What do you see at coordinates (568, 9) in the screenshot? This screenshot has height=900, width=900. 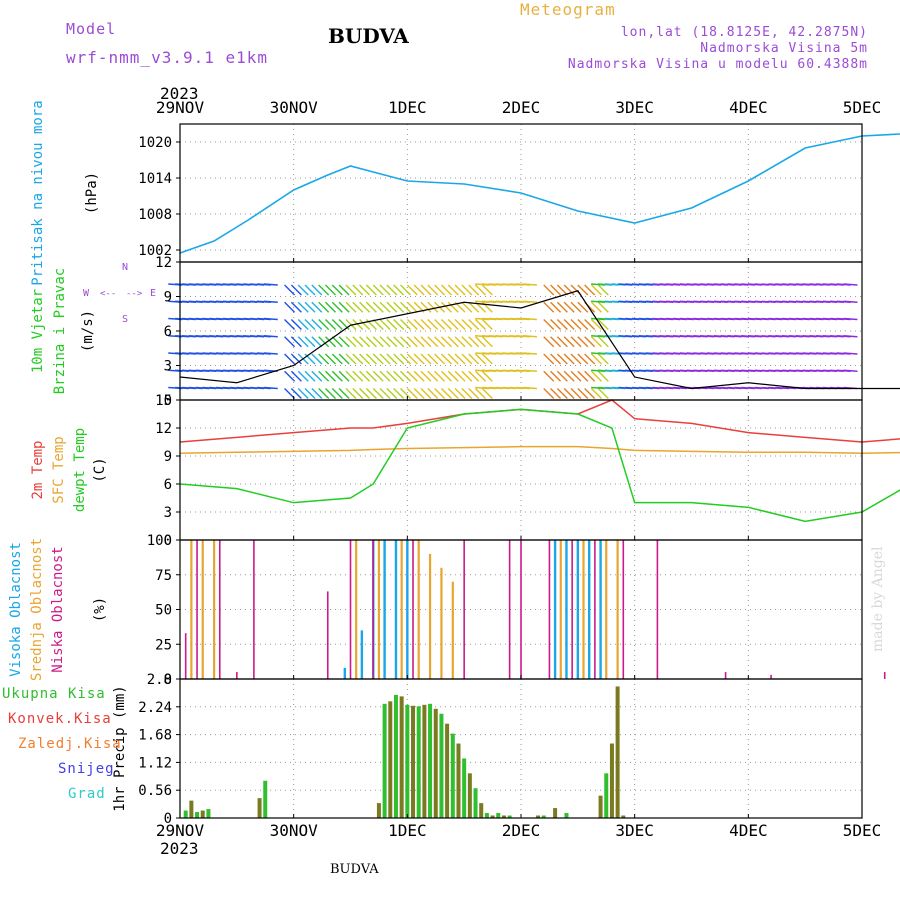 I see `meteogram-label: Meteogram` at bounding box center [568, 9].